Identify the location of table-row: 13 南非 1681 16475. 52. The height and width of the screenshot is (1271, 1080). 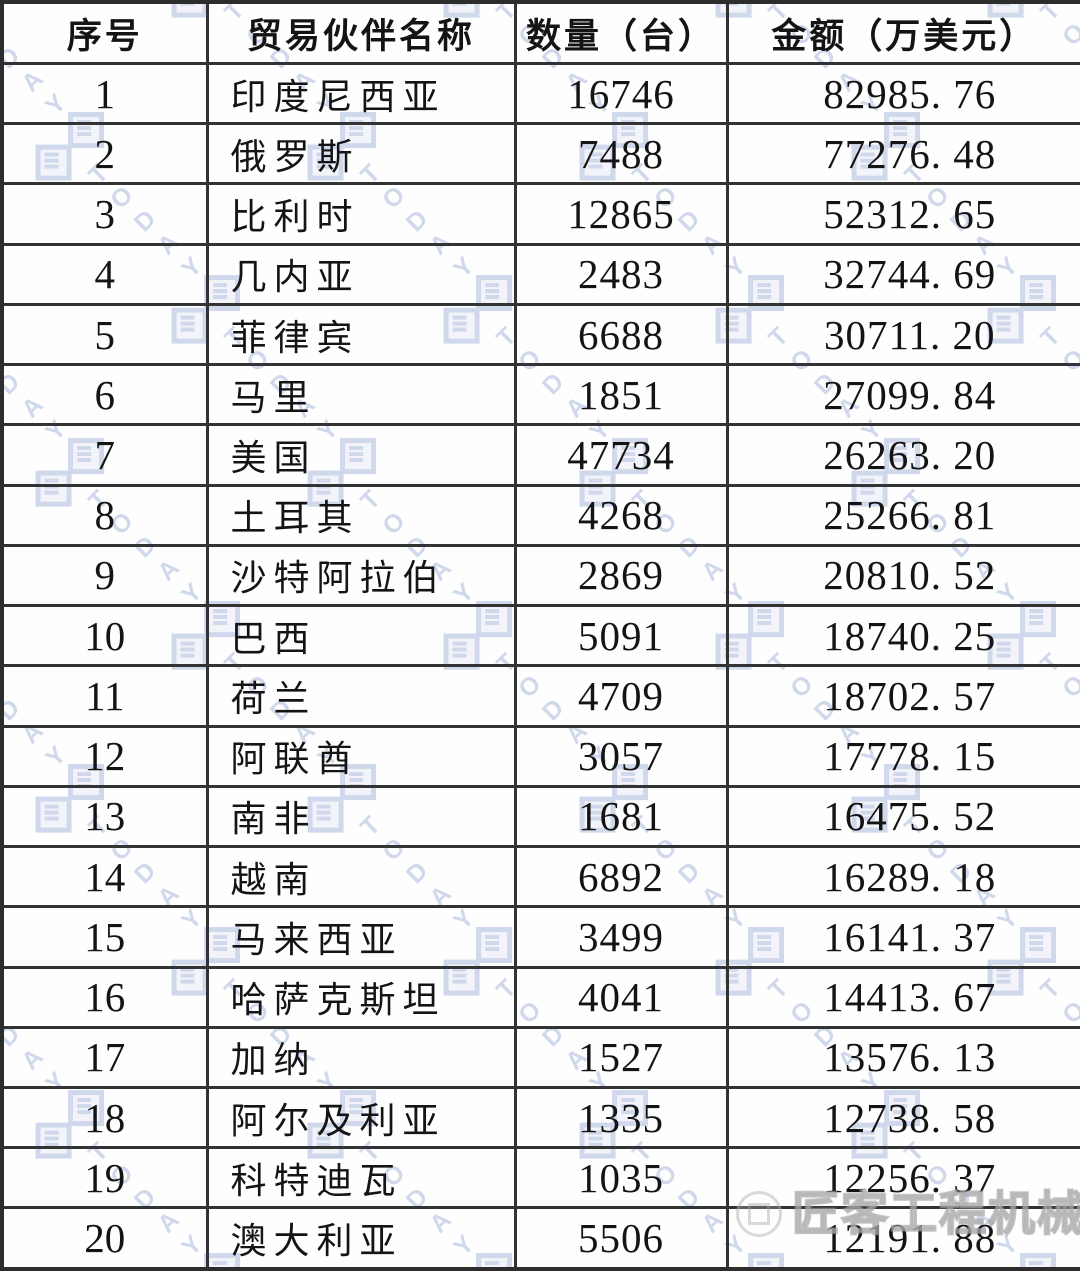
(540, 816).